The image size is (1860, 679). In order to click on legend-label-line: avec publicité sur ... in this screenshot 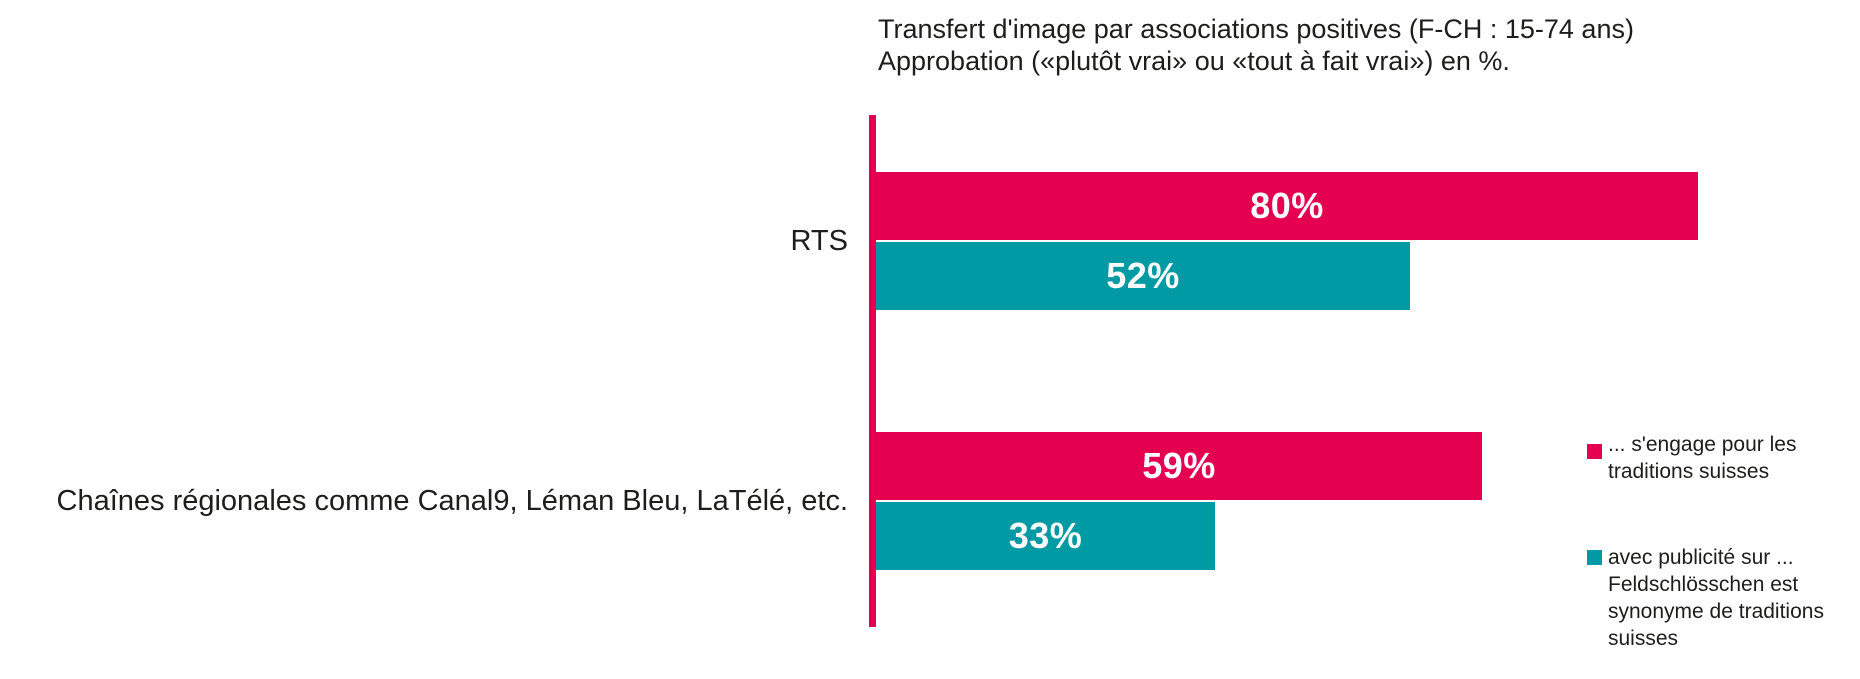, I will do `click(1701, 557)`.